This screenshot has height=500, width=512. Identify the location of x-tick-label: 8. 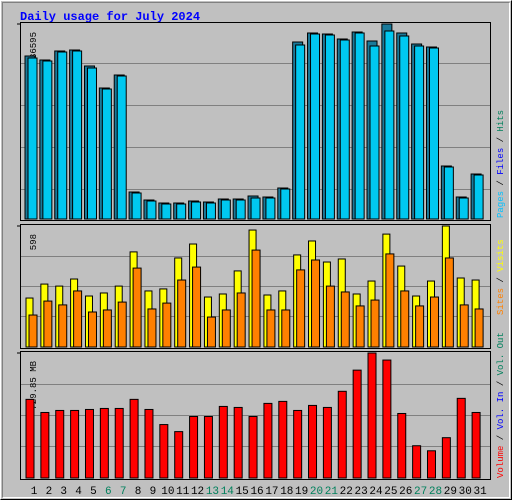
(138, 492).